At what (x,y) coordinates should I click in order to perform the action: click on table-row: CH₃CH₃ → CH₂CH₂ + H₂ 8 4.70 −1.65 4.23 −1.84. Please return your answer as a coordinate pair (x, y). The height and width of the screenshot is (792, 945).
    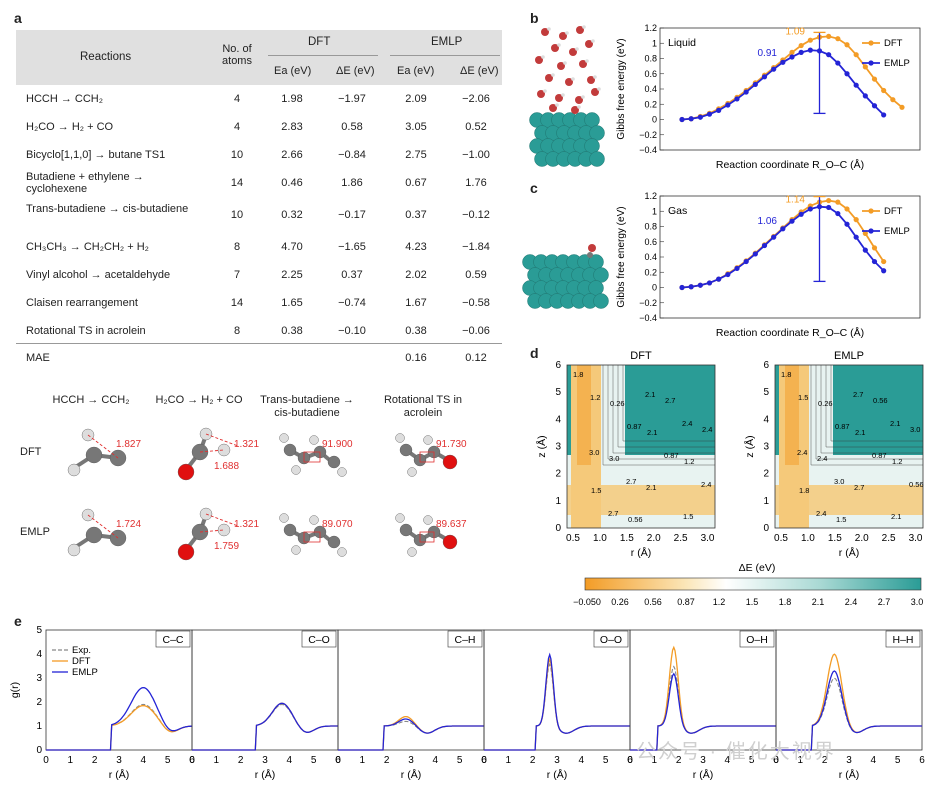
    Looking at the image, I should click on (259, 247).